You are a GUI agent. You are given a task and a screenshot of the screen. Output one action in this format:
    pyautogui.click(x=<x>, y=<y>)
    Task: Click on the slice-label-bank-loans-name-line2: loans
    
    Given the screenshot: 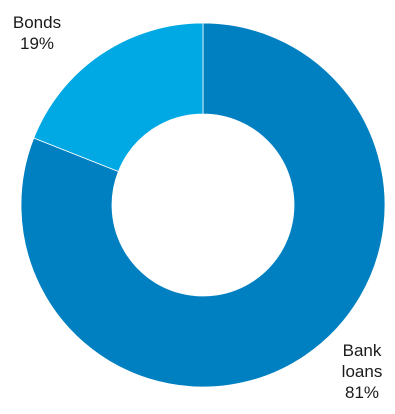 What is the action you would take?
    pyautogui.click(x=362, y=371)
    